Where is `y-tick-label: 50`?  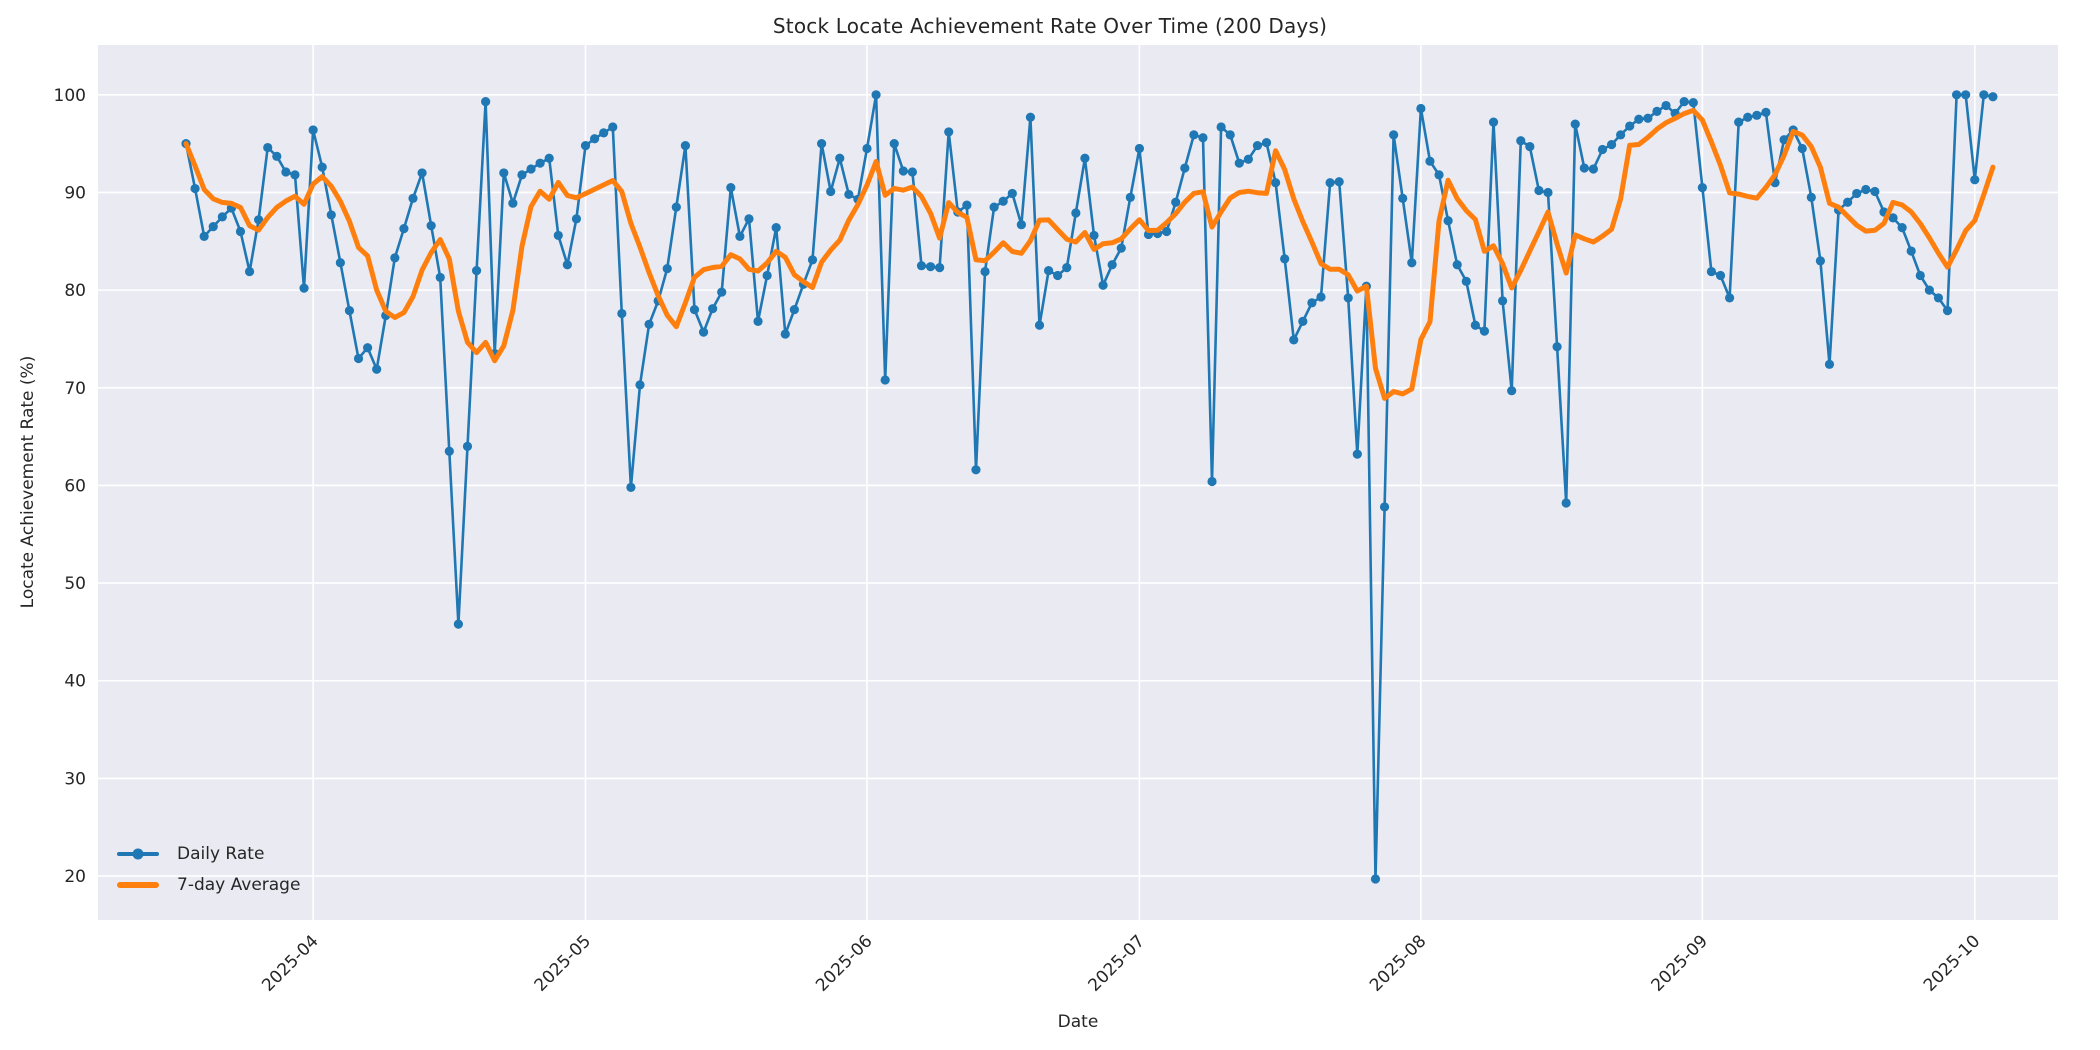
y-tick-label: 50 is located at coordinates (75, 584).